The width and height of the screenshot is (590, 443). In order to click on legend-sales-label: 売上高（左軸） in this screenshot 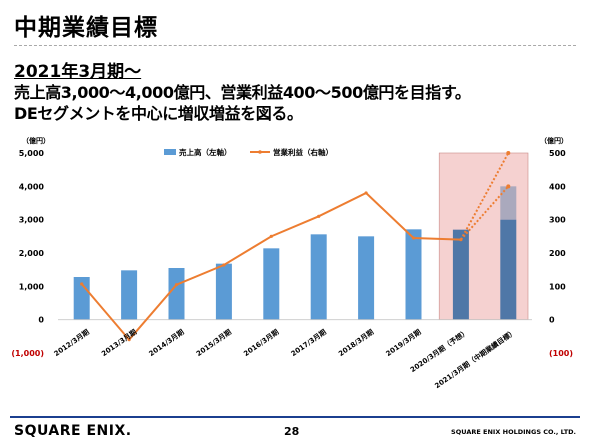, I will do `click(205, 152)`.